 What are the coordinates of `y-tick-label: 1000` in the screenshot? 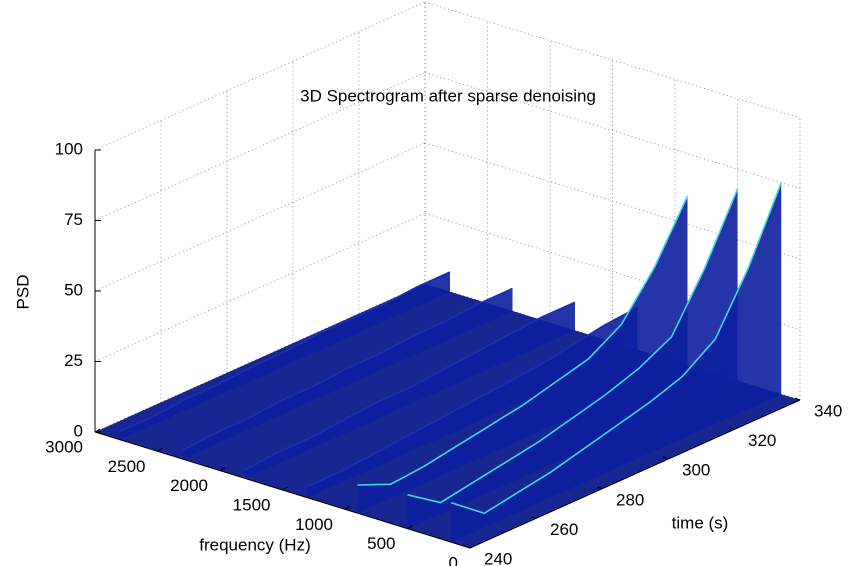 It's located at (314, 524).